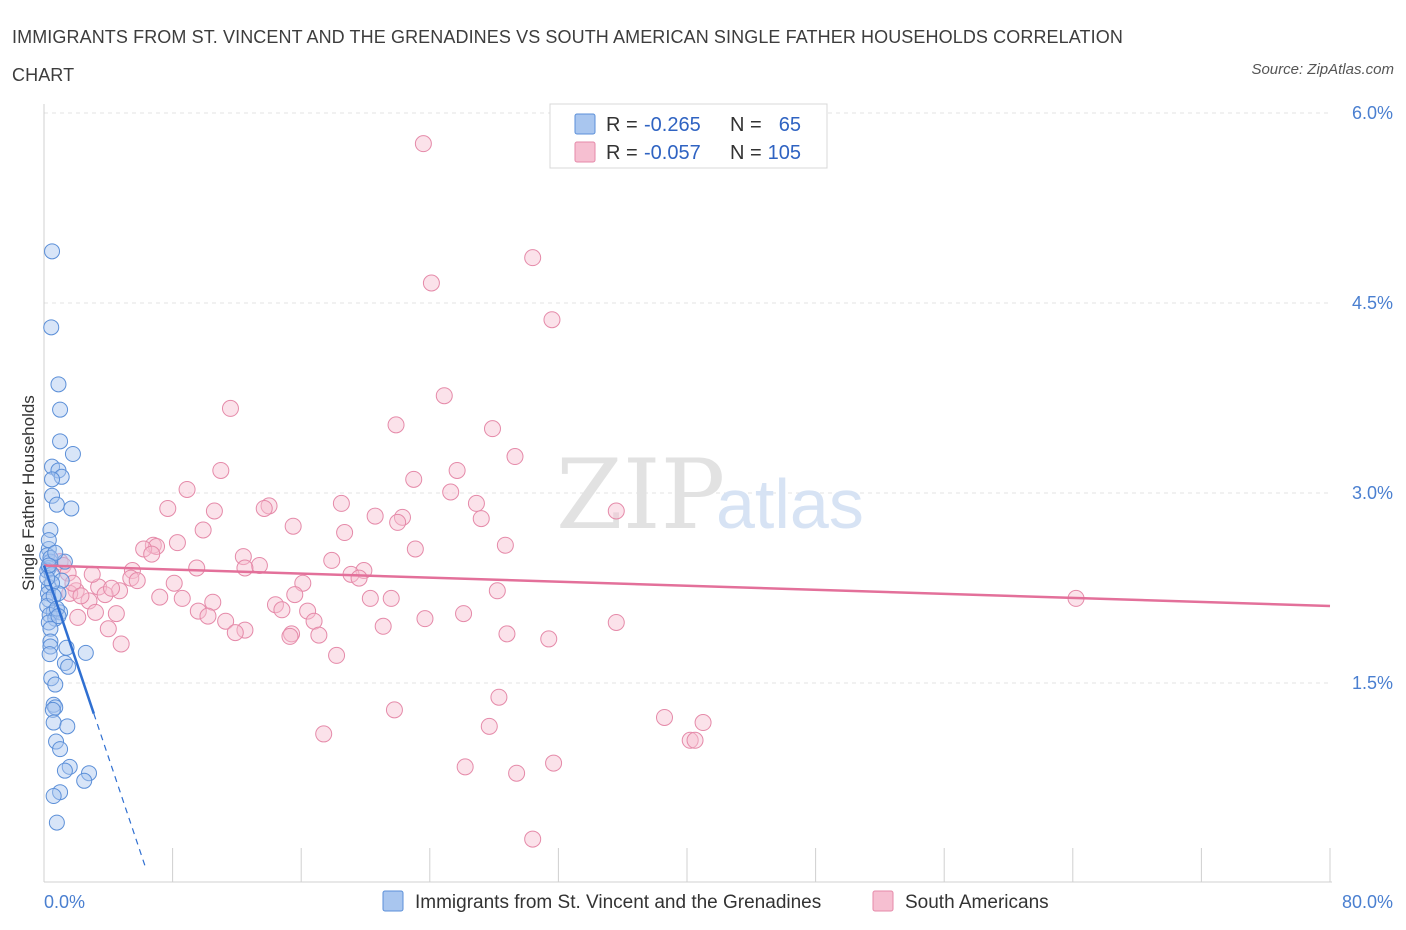 The width and height of the screenshot is (1406, 930). What do you see at coordinates (977, 902) in the screenshot?
I see `bottom-legend-label-pink: South Americans` at bounding box center [977, 902].